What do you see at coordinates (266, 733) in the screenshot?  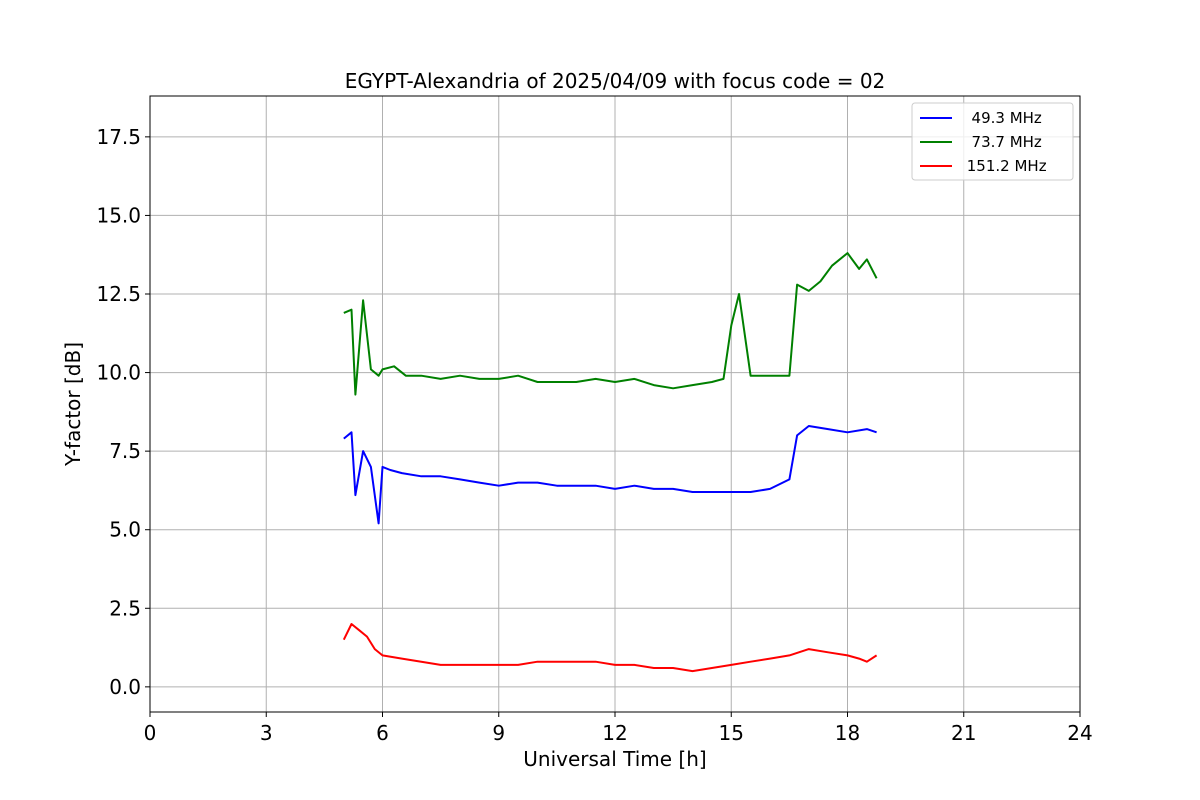 I see `x-tick-label: 3` at bounding box center [266, 733].